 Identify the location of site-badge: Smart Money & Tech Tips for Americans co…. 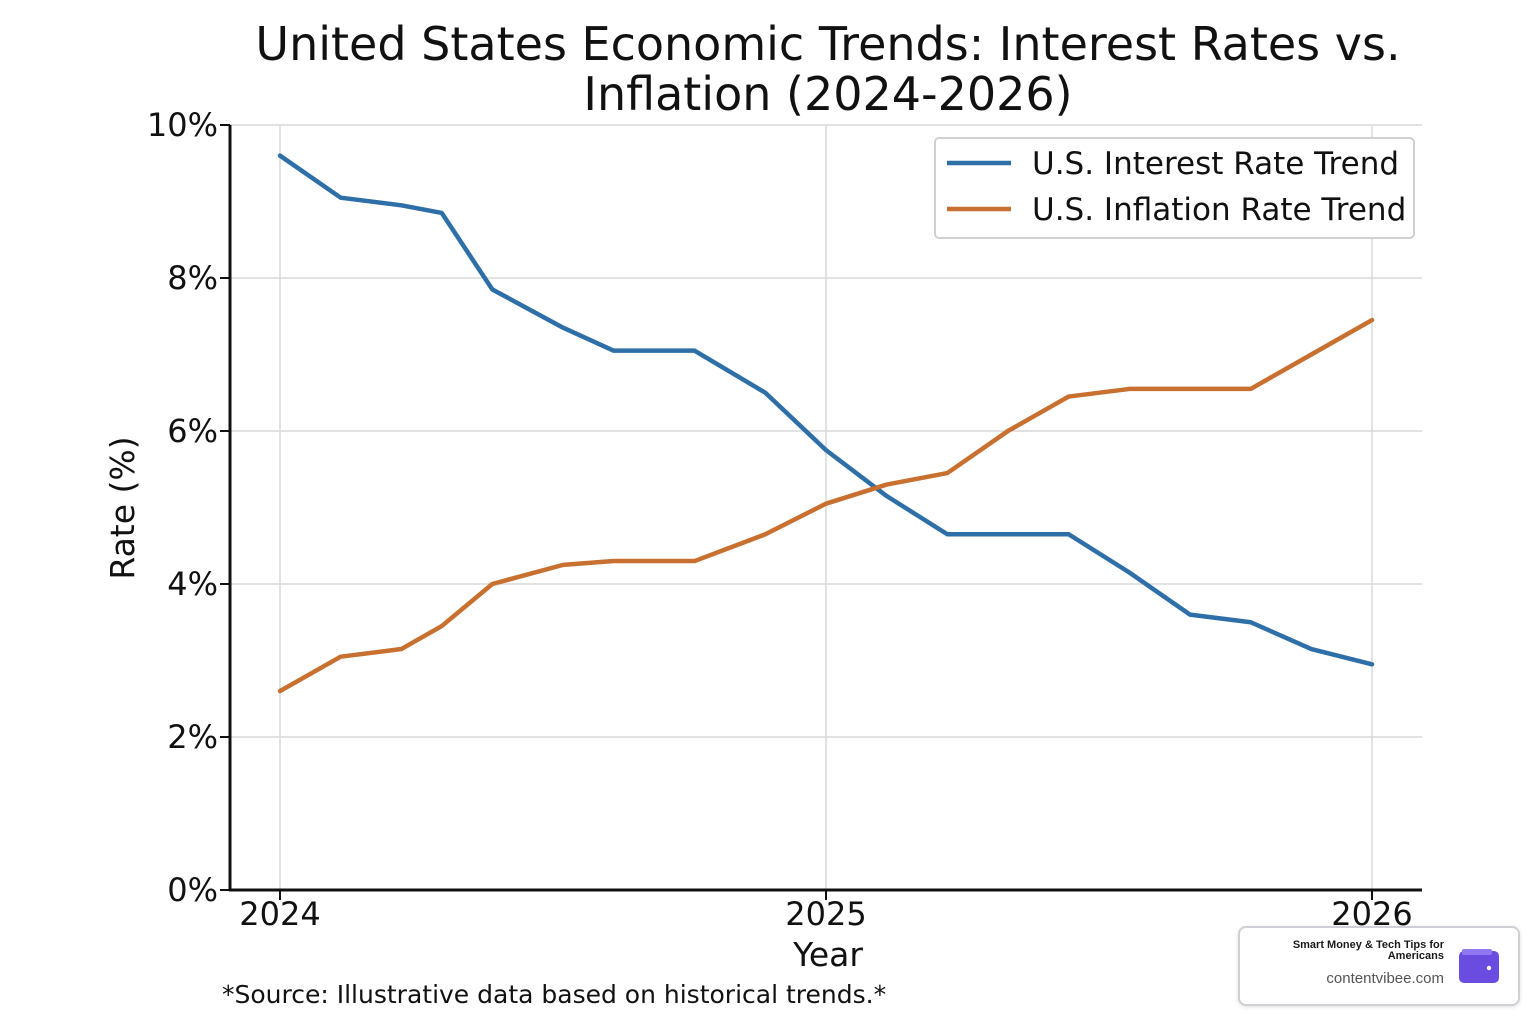
(1379, 966).